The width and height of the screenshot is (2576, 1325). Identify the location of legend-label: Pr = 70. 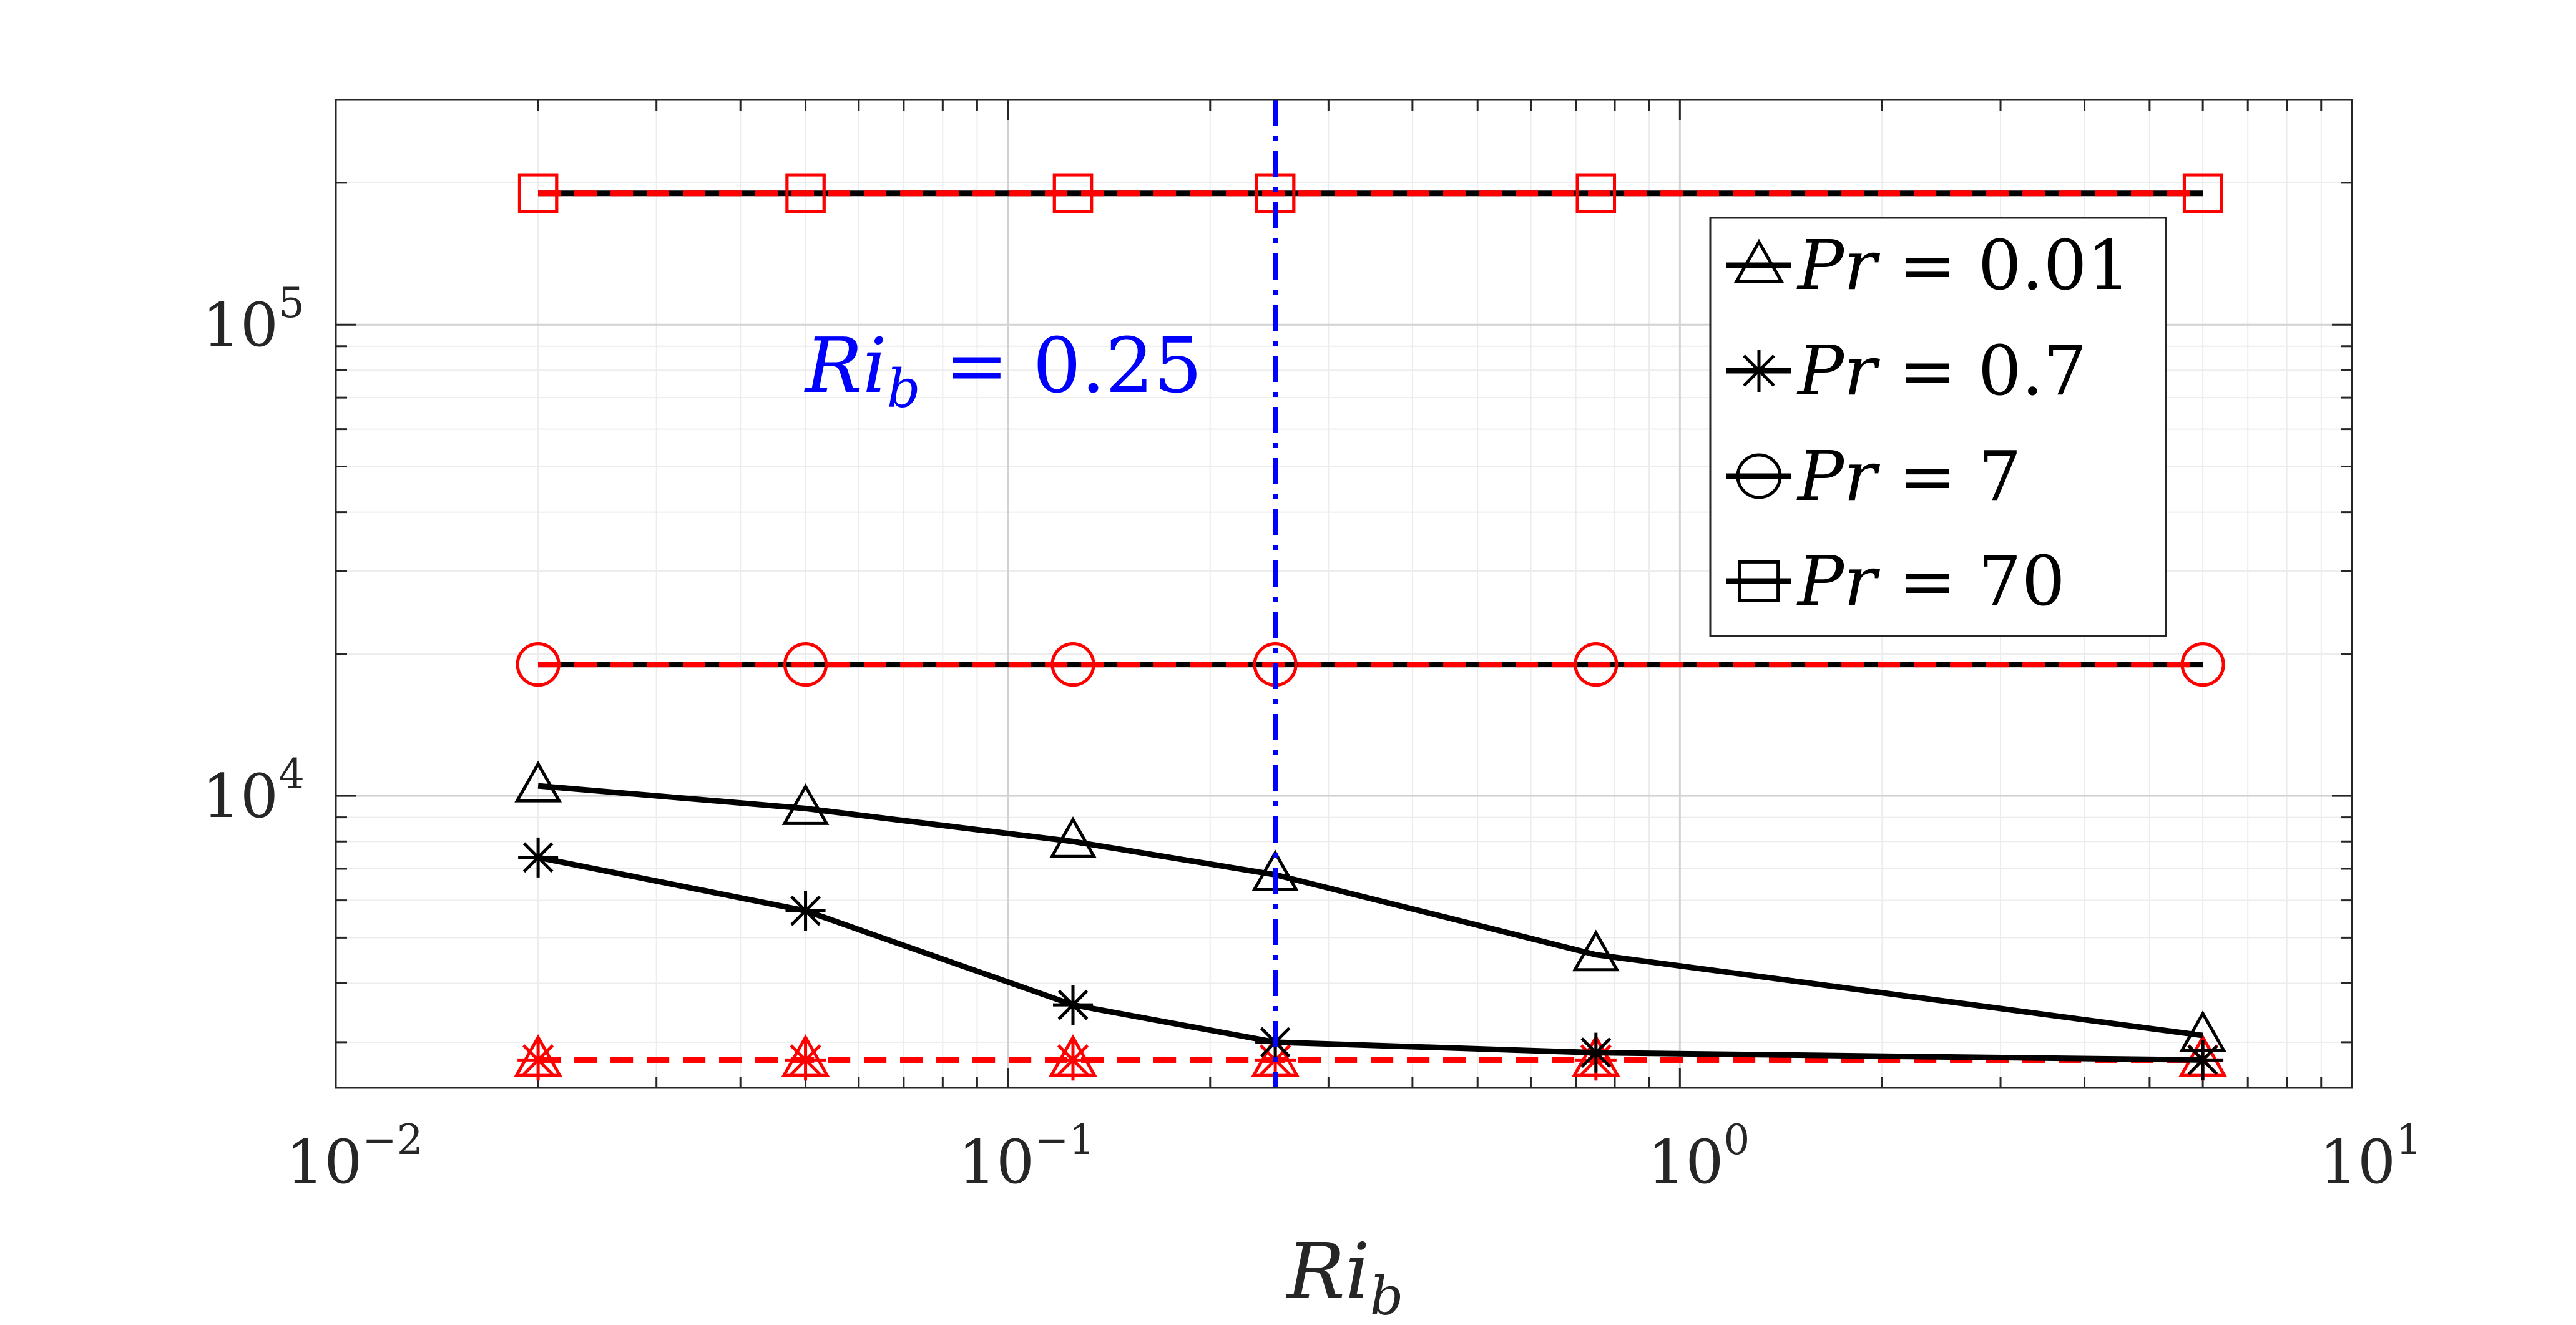
(1930, 581).